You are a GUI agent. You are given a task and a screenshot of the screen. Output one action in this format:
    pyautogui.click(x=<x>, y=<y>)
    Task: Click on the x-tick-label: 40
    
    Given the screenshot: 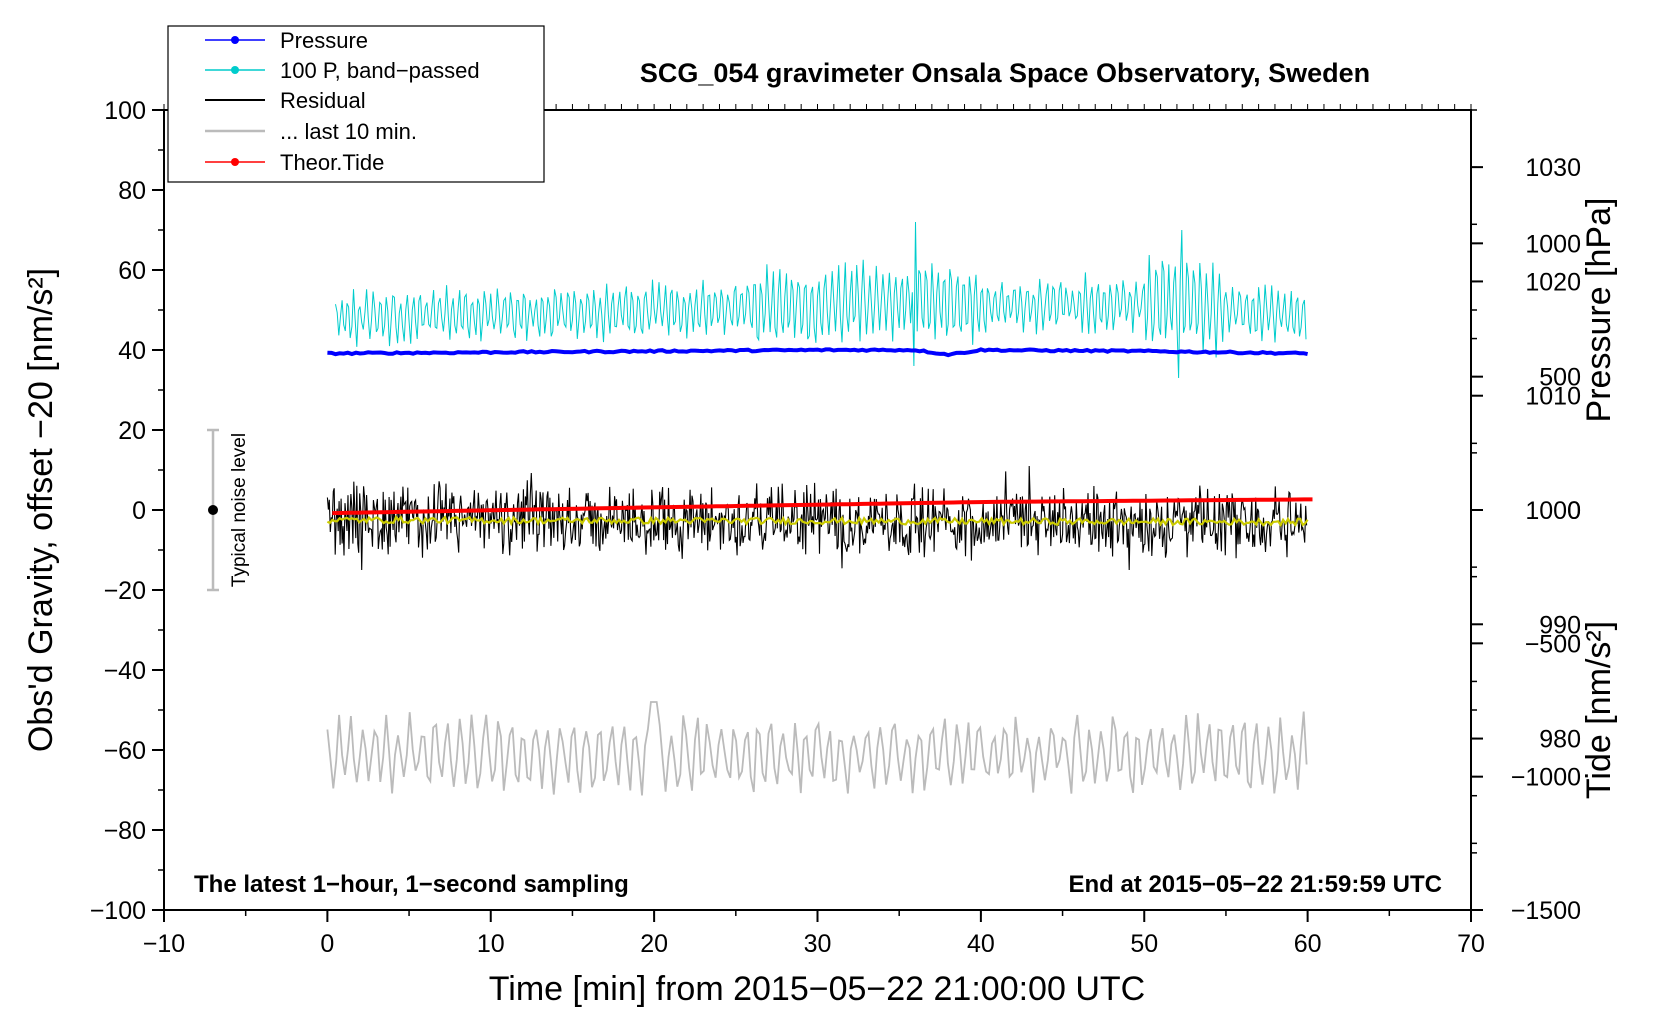 What is the action you would take?
    pyautogui.click(x=981, y=944)
    